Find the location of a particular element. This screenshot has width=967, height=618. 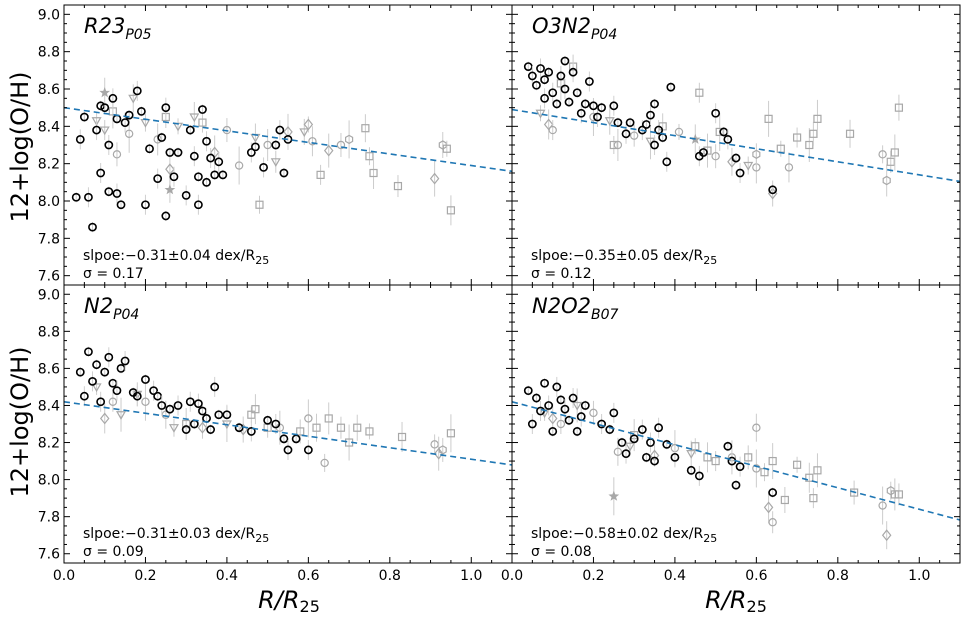

x-axis-label-left: R/R25 is located at coordinates (289, 601).